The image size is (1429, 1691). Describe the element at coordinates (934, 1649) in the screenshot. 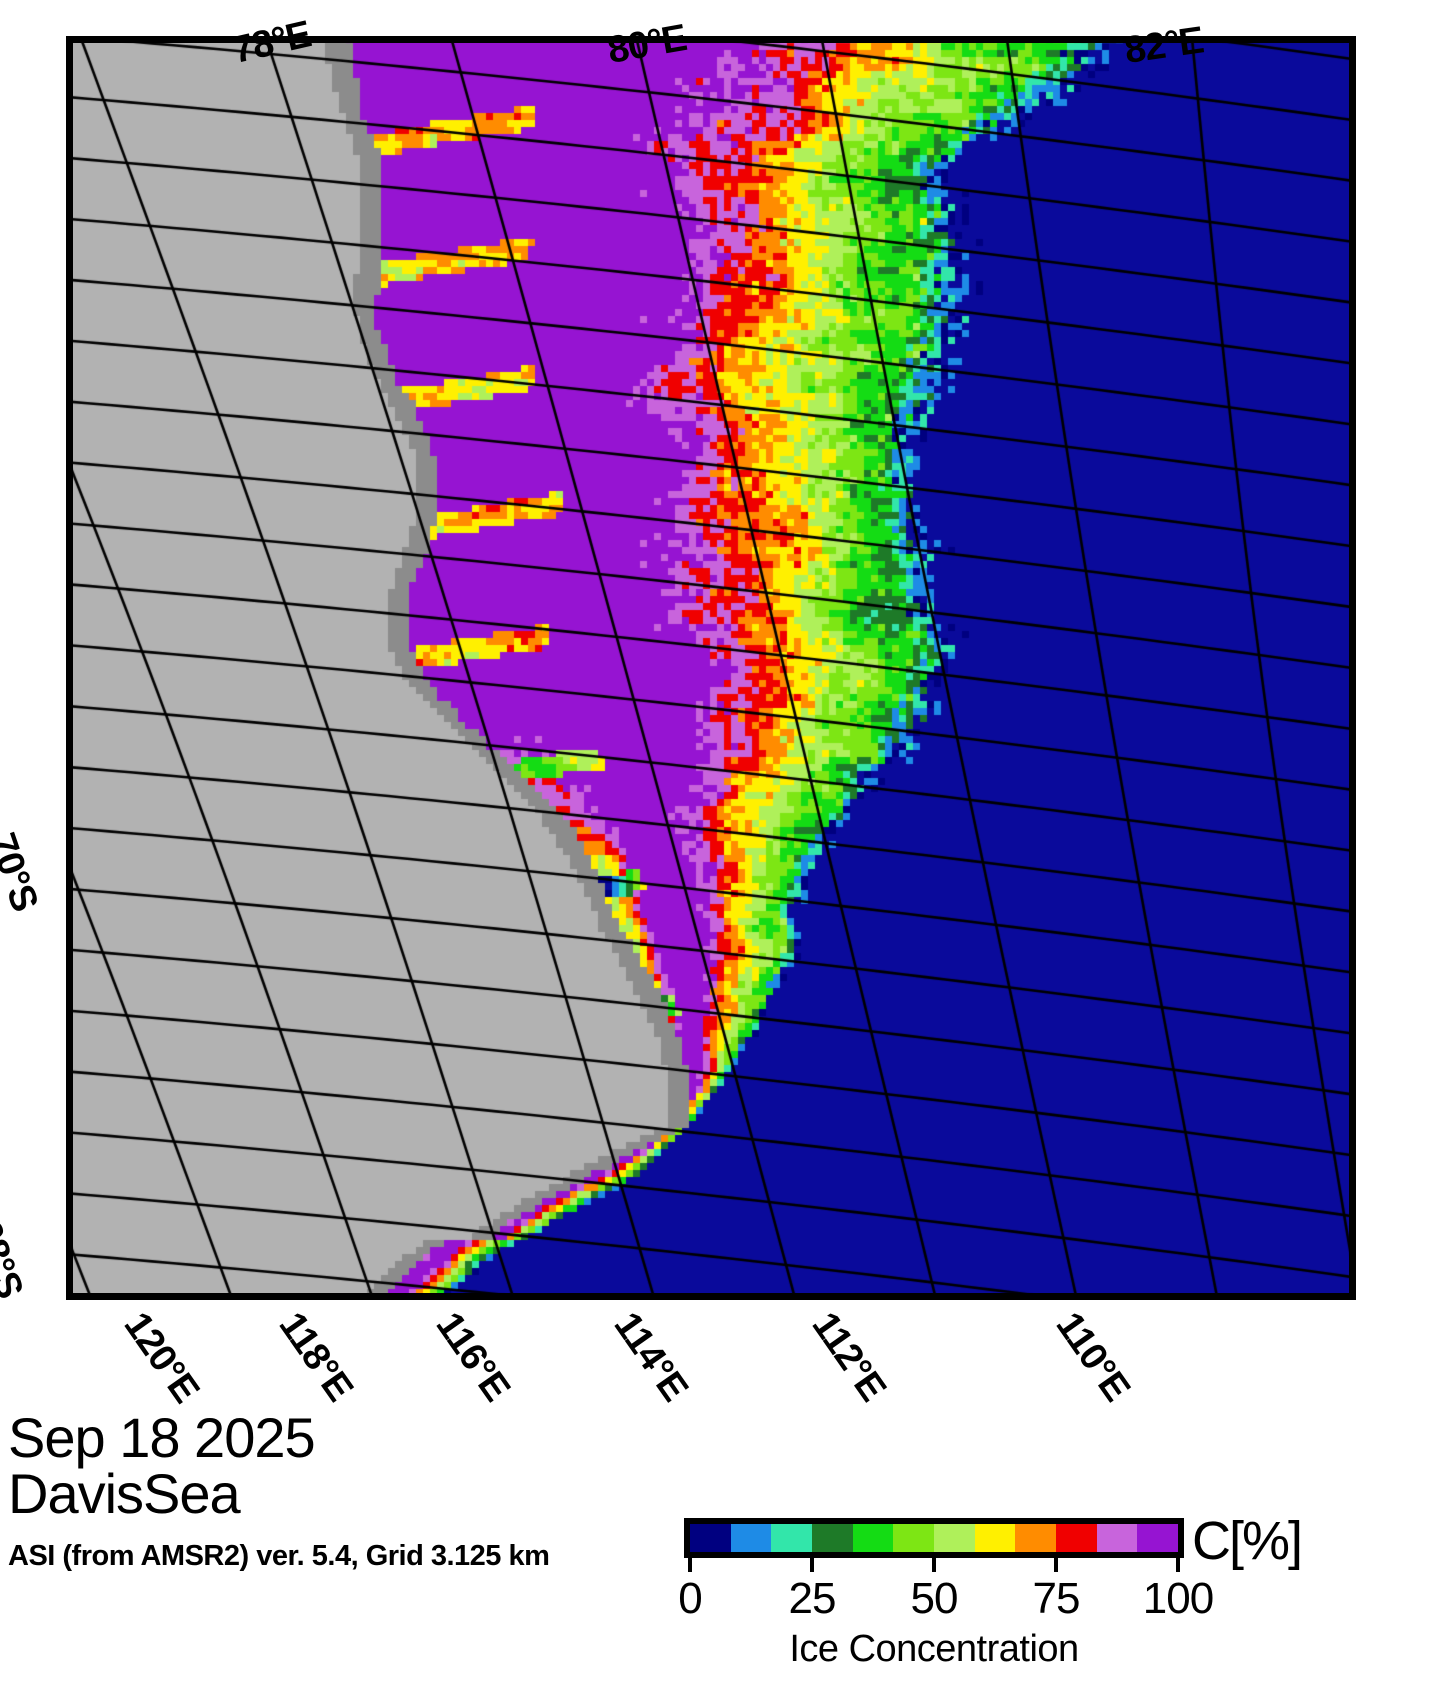

I see `colorbar-axis-title: Ice Concentration` at that location.